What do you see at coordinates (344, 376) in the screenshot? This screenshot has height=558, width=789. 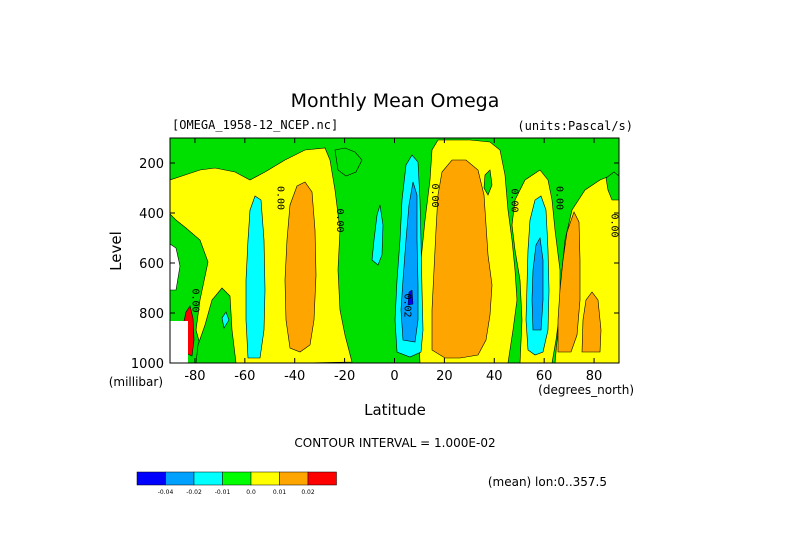 I see `x-tick-label: -20` at bounding box center [344, 376].